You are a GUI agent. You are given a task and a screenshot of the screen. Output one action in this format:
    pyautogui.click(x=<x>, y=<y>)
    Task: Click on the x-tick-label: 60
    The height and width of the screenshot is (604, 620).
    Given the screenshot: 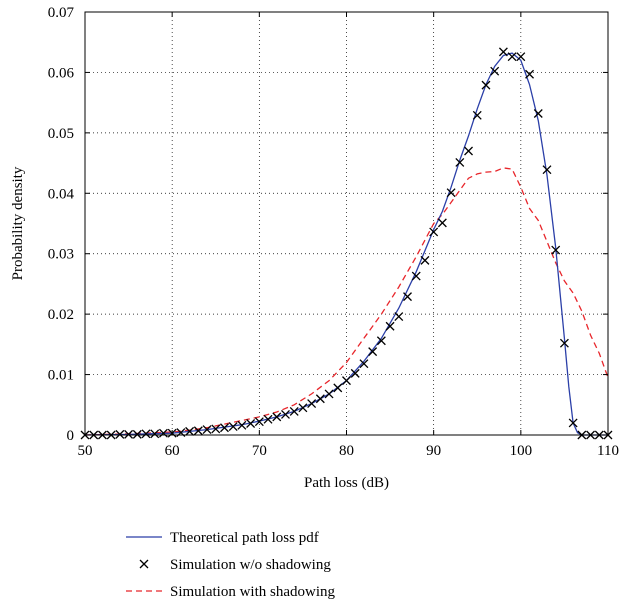 What is the action you would take?
    pyautogui.click(x=172, y=451)
    